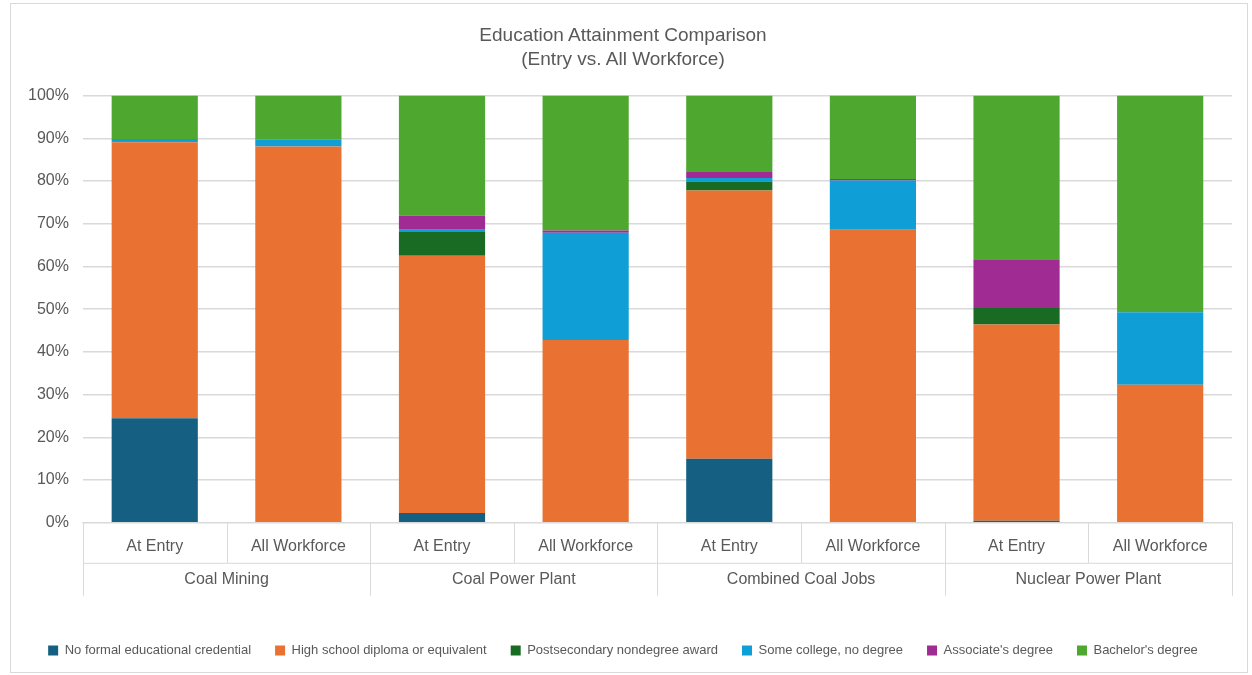 Image resolution: width=1252 pixels, height=675 pixels. I want to click on y-tick-label: 60%, so click(52, 265).